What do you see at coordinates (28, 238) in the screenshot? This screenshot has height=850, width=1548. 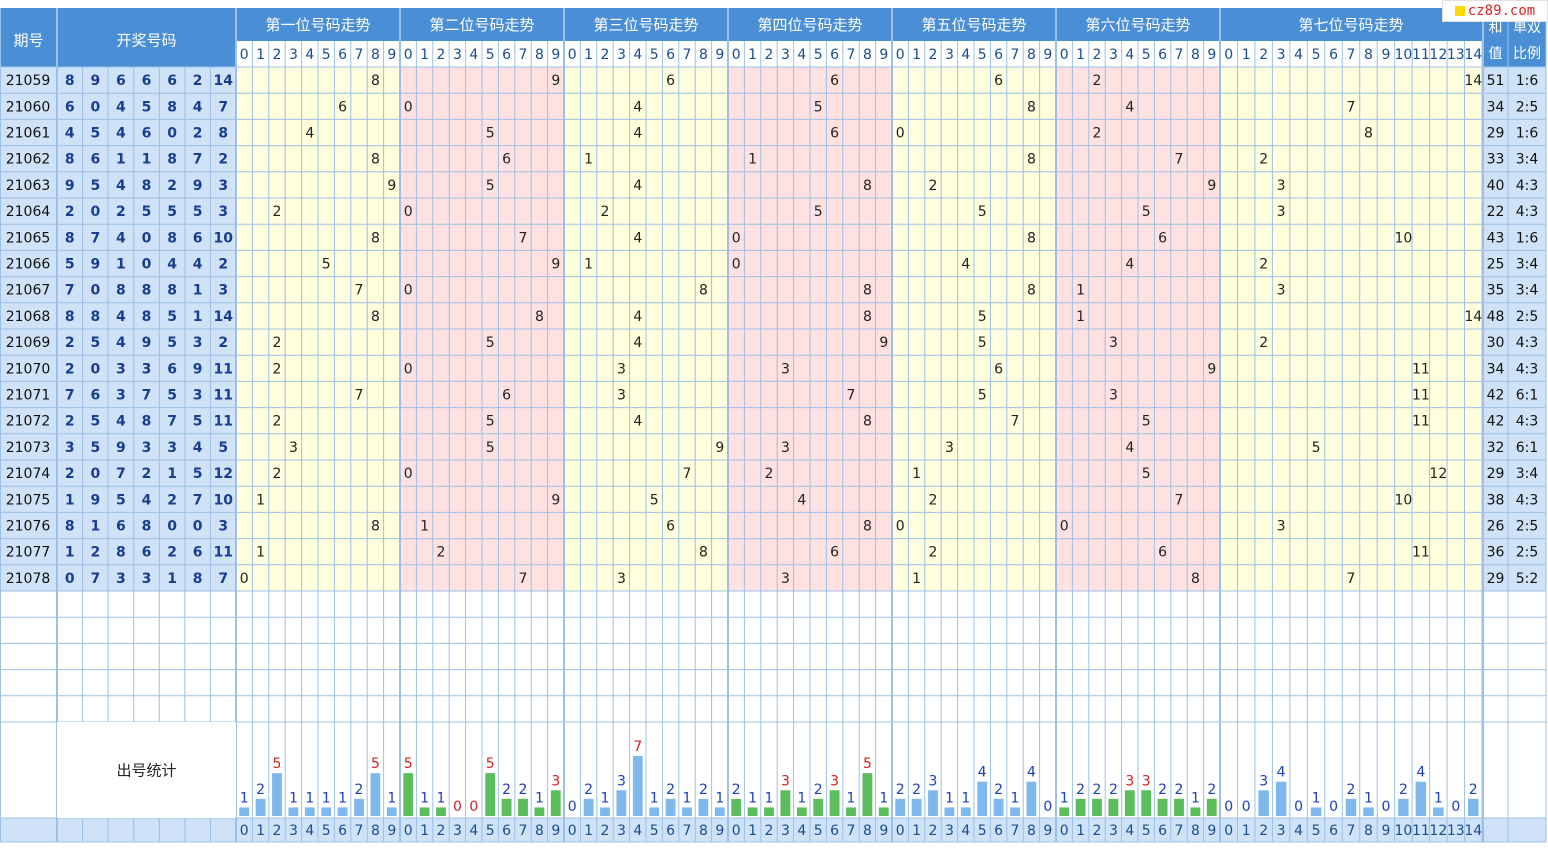 I see `period-cell: 21065` at bounding box center [28, 238].